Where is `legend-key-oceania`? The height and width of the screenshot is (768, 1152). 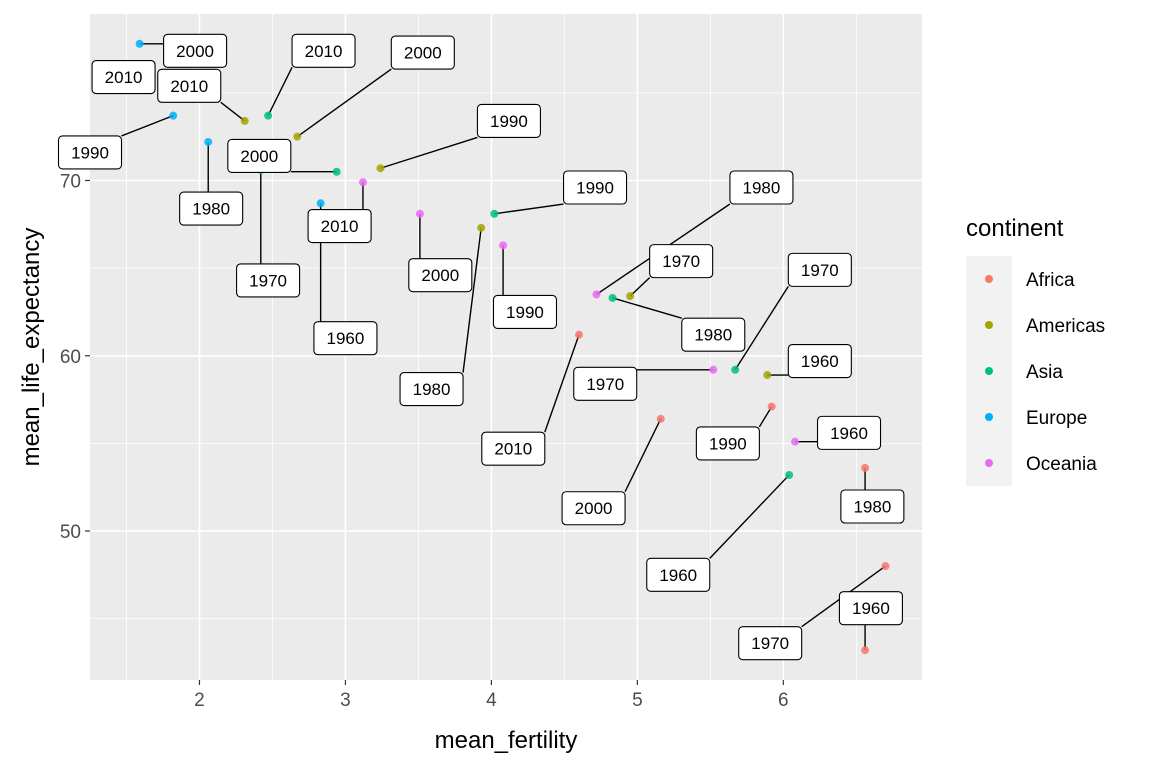 legend-key-oceania is located at coordinates (989, 463).